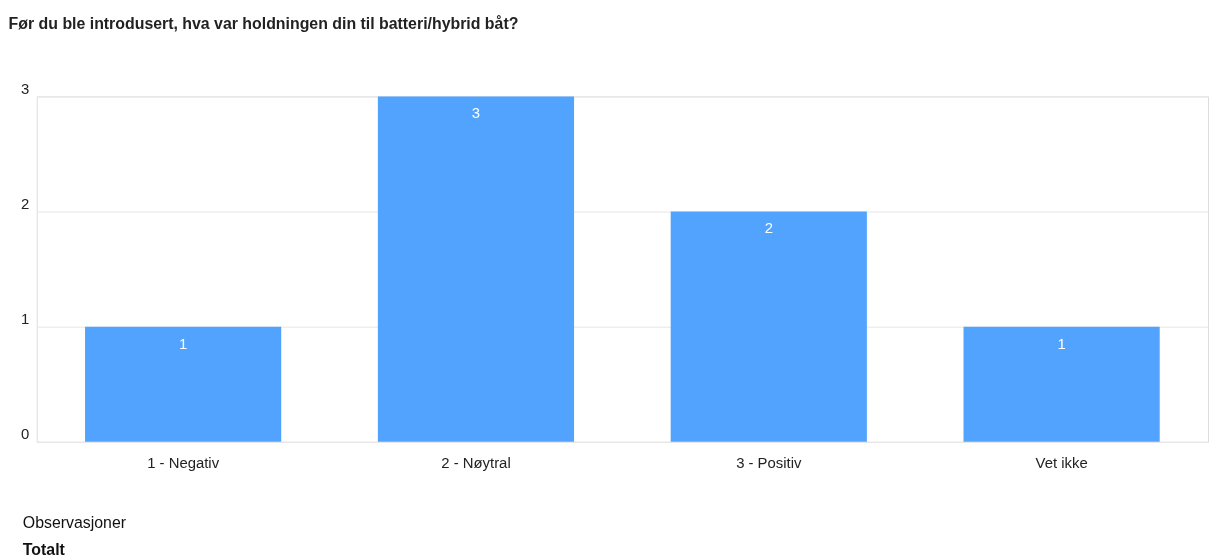  Describe the element at coordinates (25, 204) in the screenshot. I see `y-tick-label: 2` at that location.